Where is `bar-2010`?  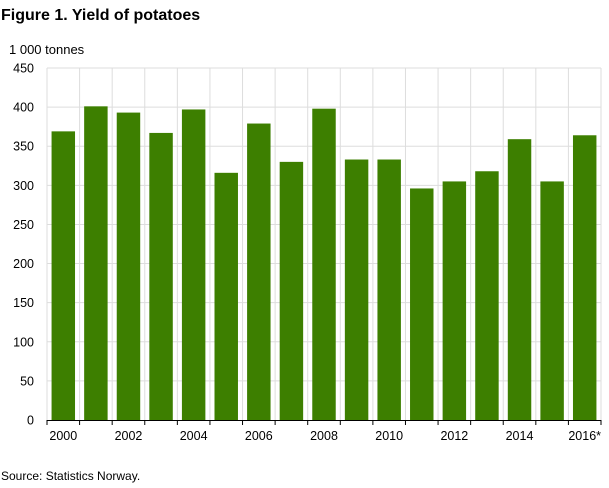 bar-2010 is located at coordinates (389, 289).